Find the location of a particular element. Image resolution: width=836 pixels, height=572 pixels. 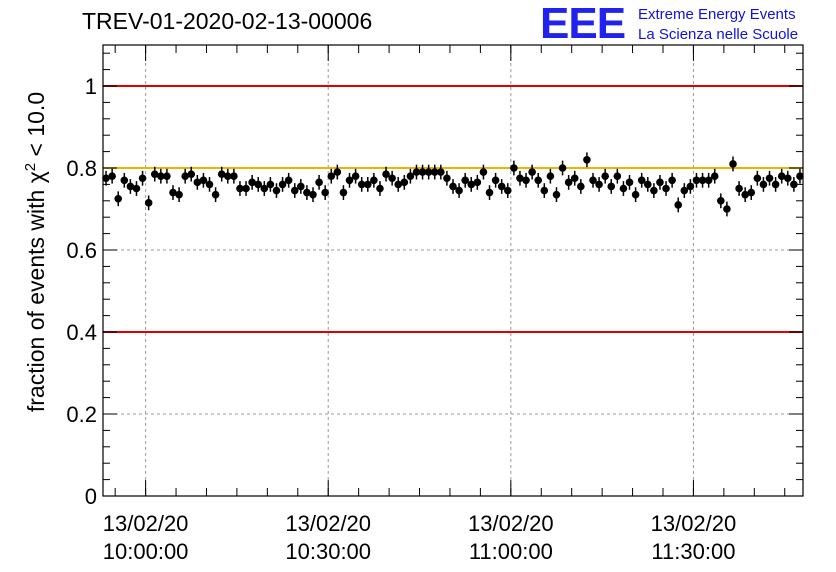

y-axis-label-text: fraction of events with is located at coordinates (35, 301).